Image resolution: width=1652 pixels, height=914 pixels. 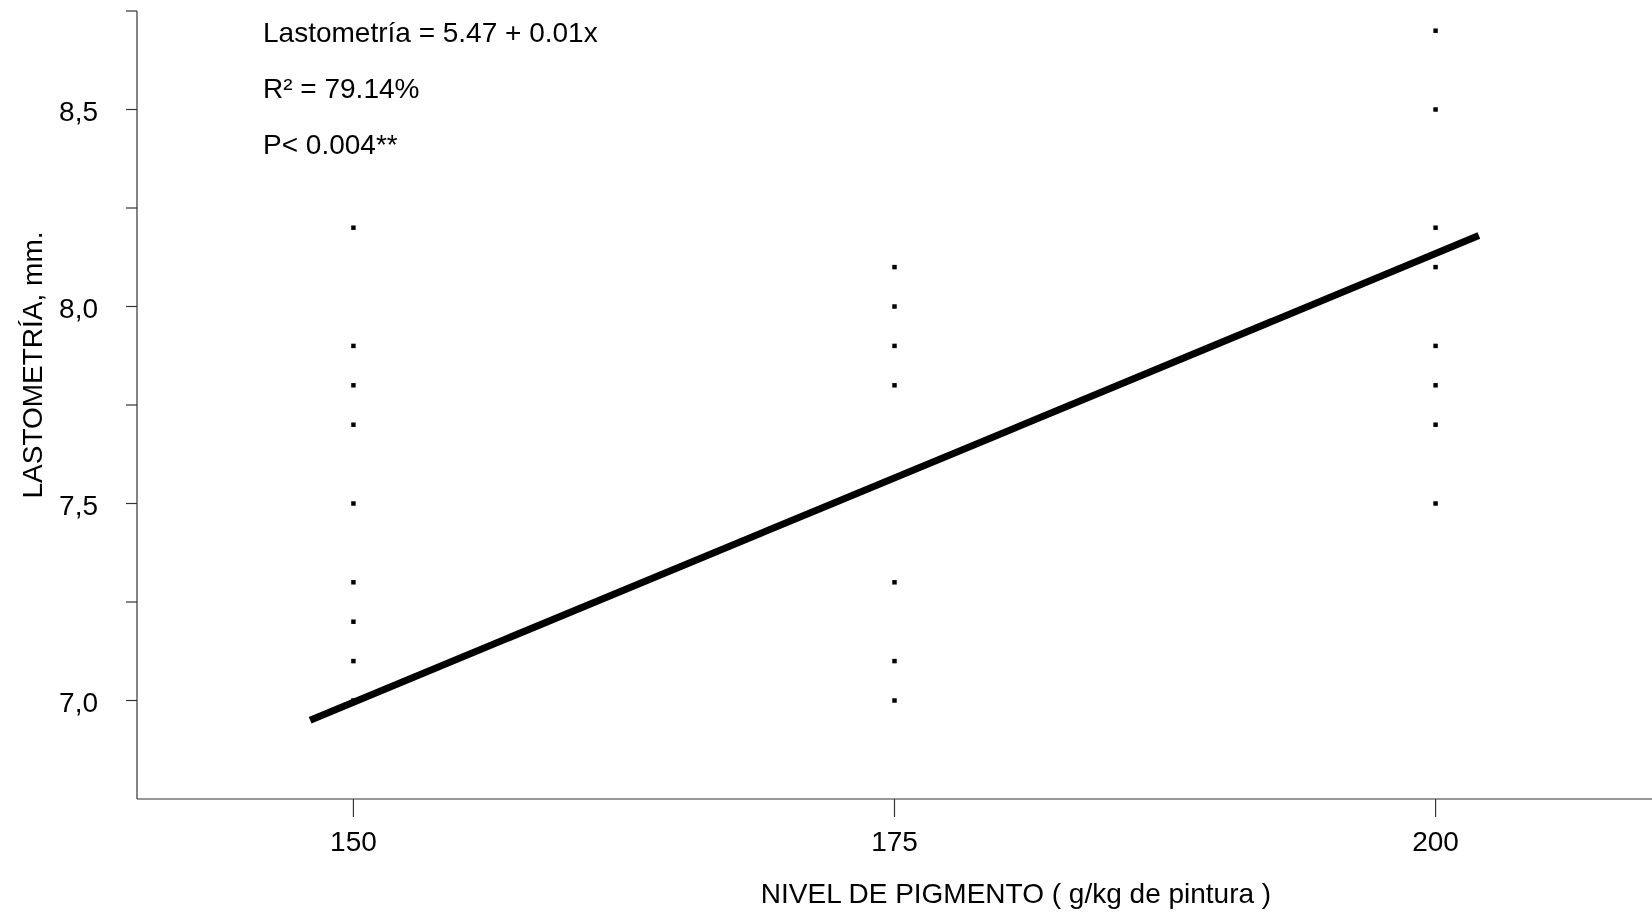 What do you see at coordinates (78, 308) in the screenshot?
I see `y-tick-label: 8,0` at bounding box center [78, 308].